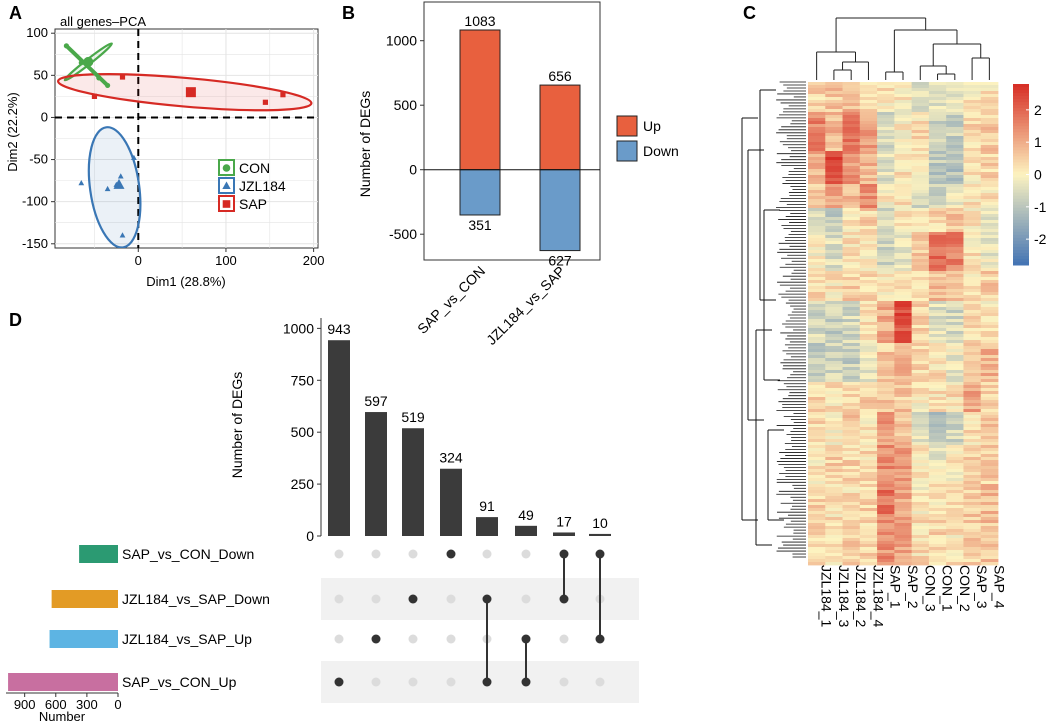 The height and width of the screenshot is (725, 1052). What do you see at coordinates (903, 324) in the screenshot?
I see `heatmap-cells` at bounding box center [903, 324].